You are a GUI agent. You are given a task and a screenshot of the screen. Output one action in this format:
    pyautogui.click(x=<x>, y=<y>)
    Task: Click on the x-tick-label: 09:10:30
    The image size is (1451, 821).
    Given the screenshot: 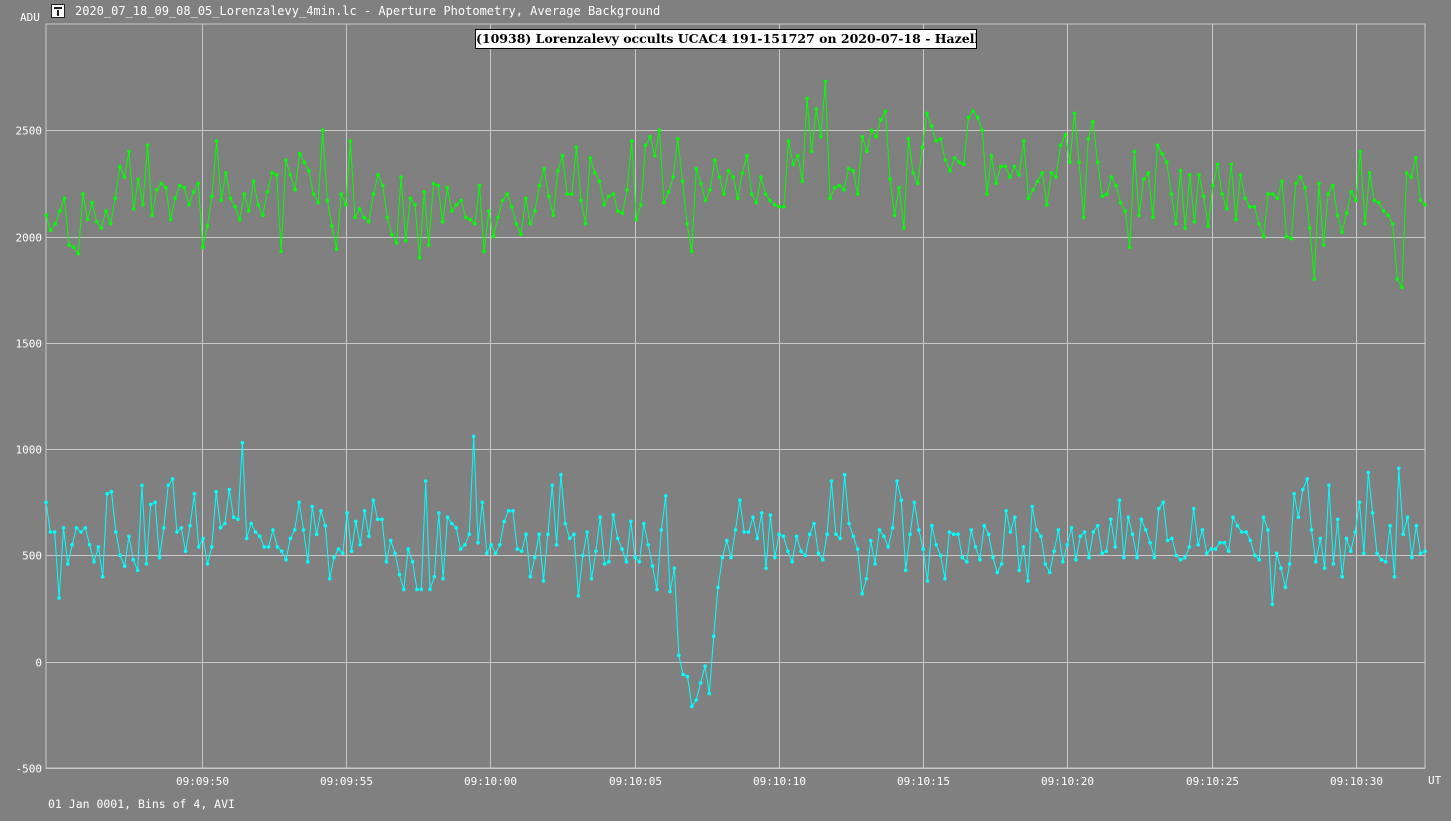 What is the action you would take?
    pyautogui.click(x=1356, y=781)
    